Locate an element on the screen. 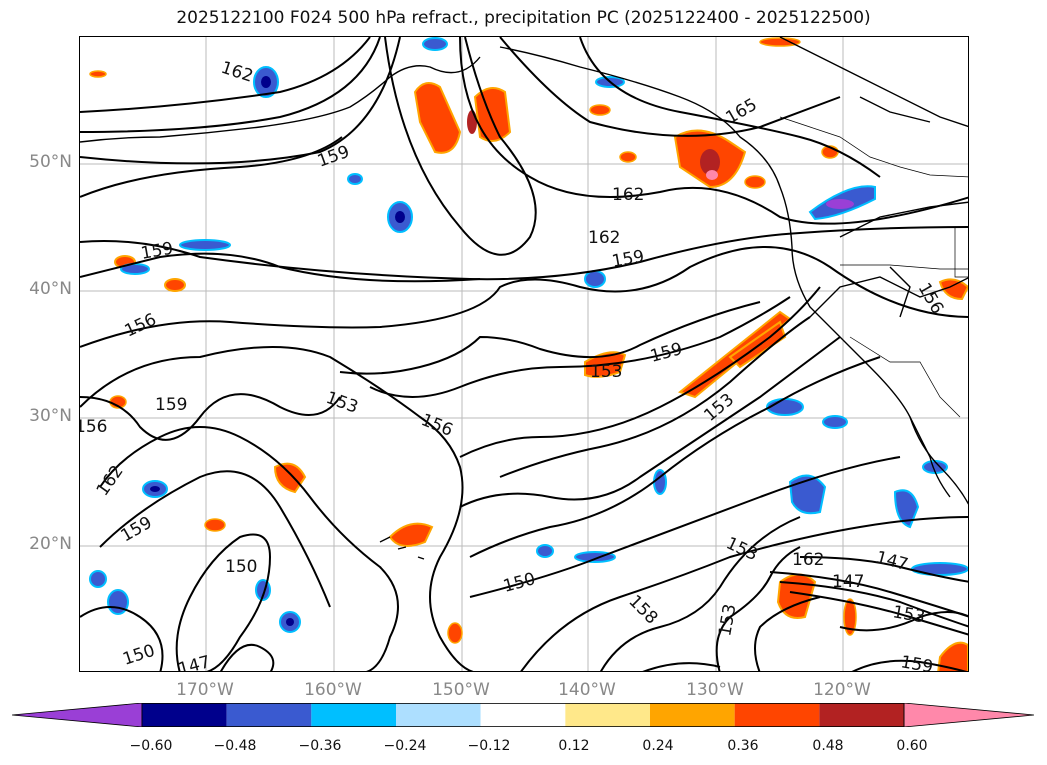 The image size is (1047, 765). borders is located at coordinates (873, 267).